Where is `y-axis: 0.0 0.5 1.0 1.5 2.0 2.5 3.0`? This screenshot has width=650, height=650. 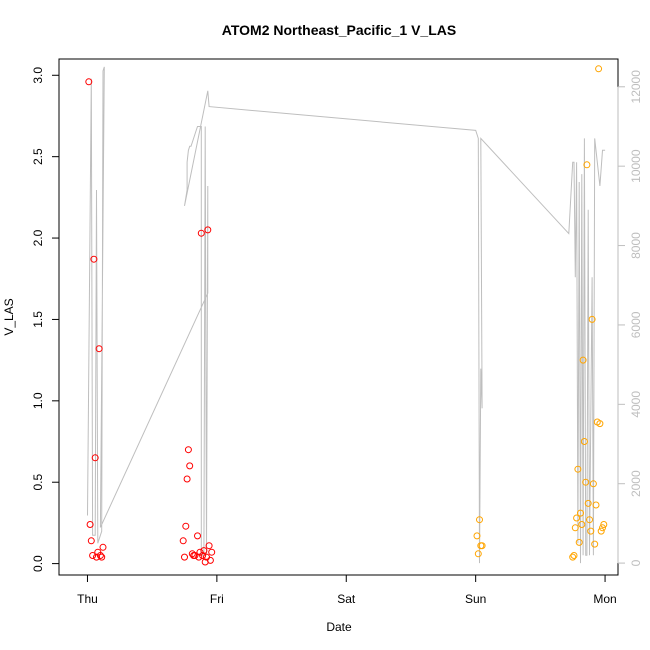 y-axis: 0.0 0.5 1.0 1.5 2.0 2.5 3.0 is located at coordinates (45, 319).